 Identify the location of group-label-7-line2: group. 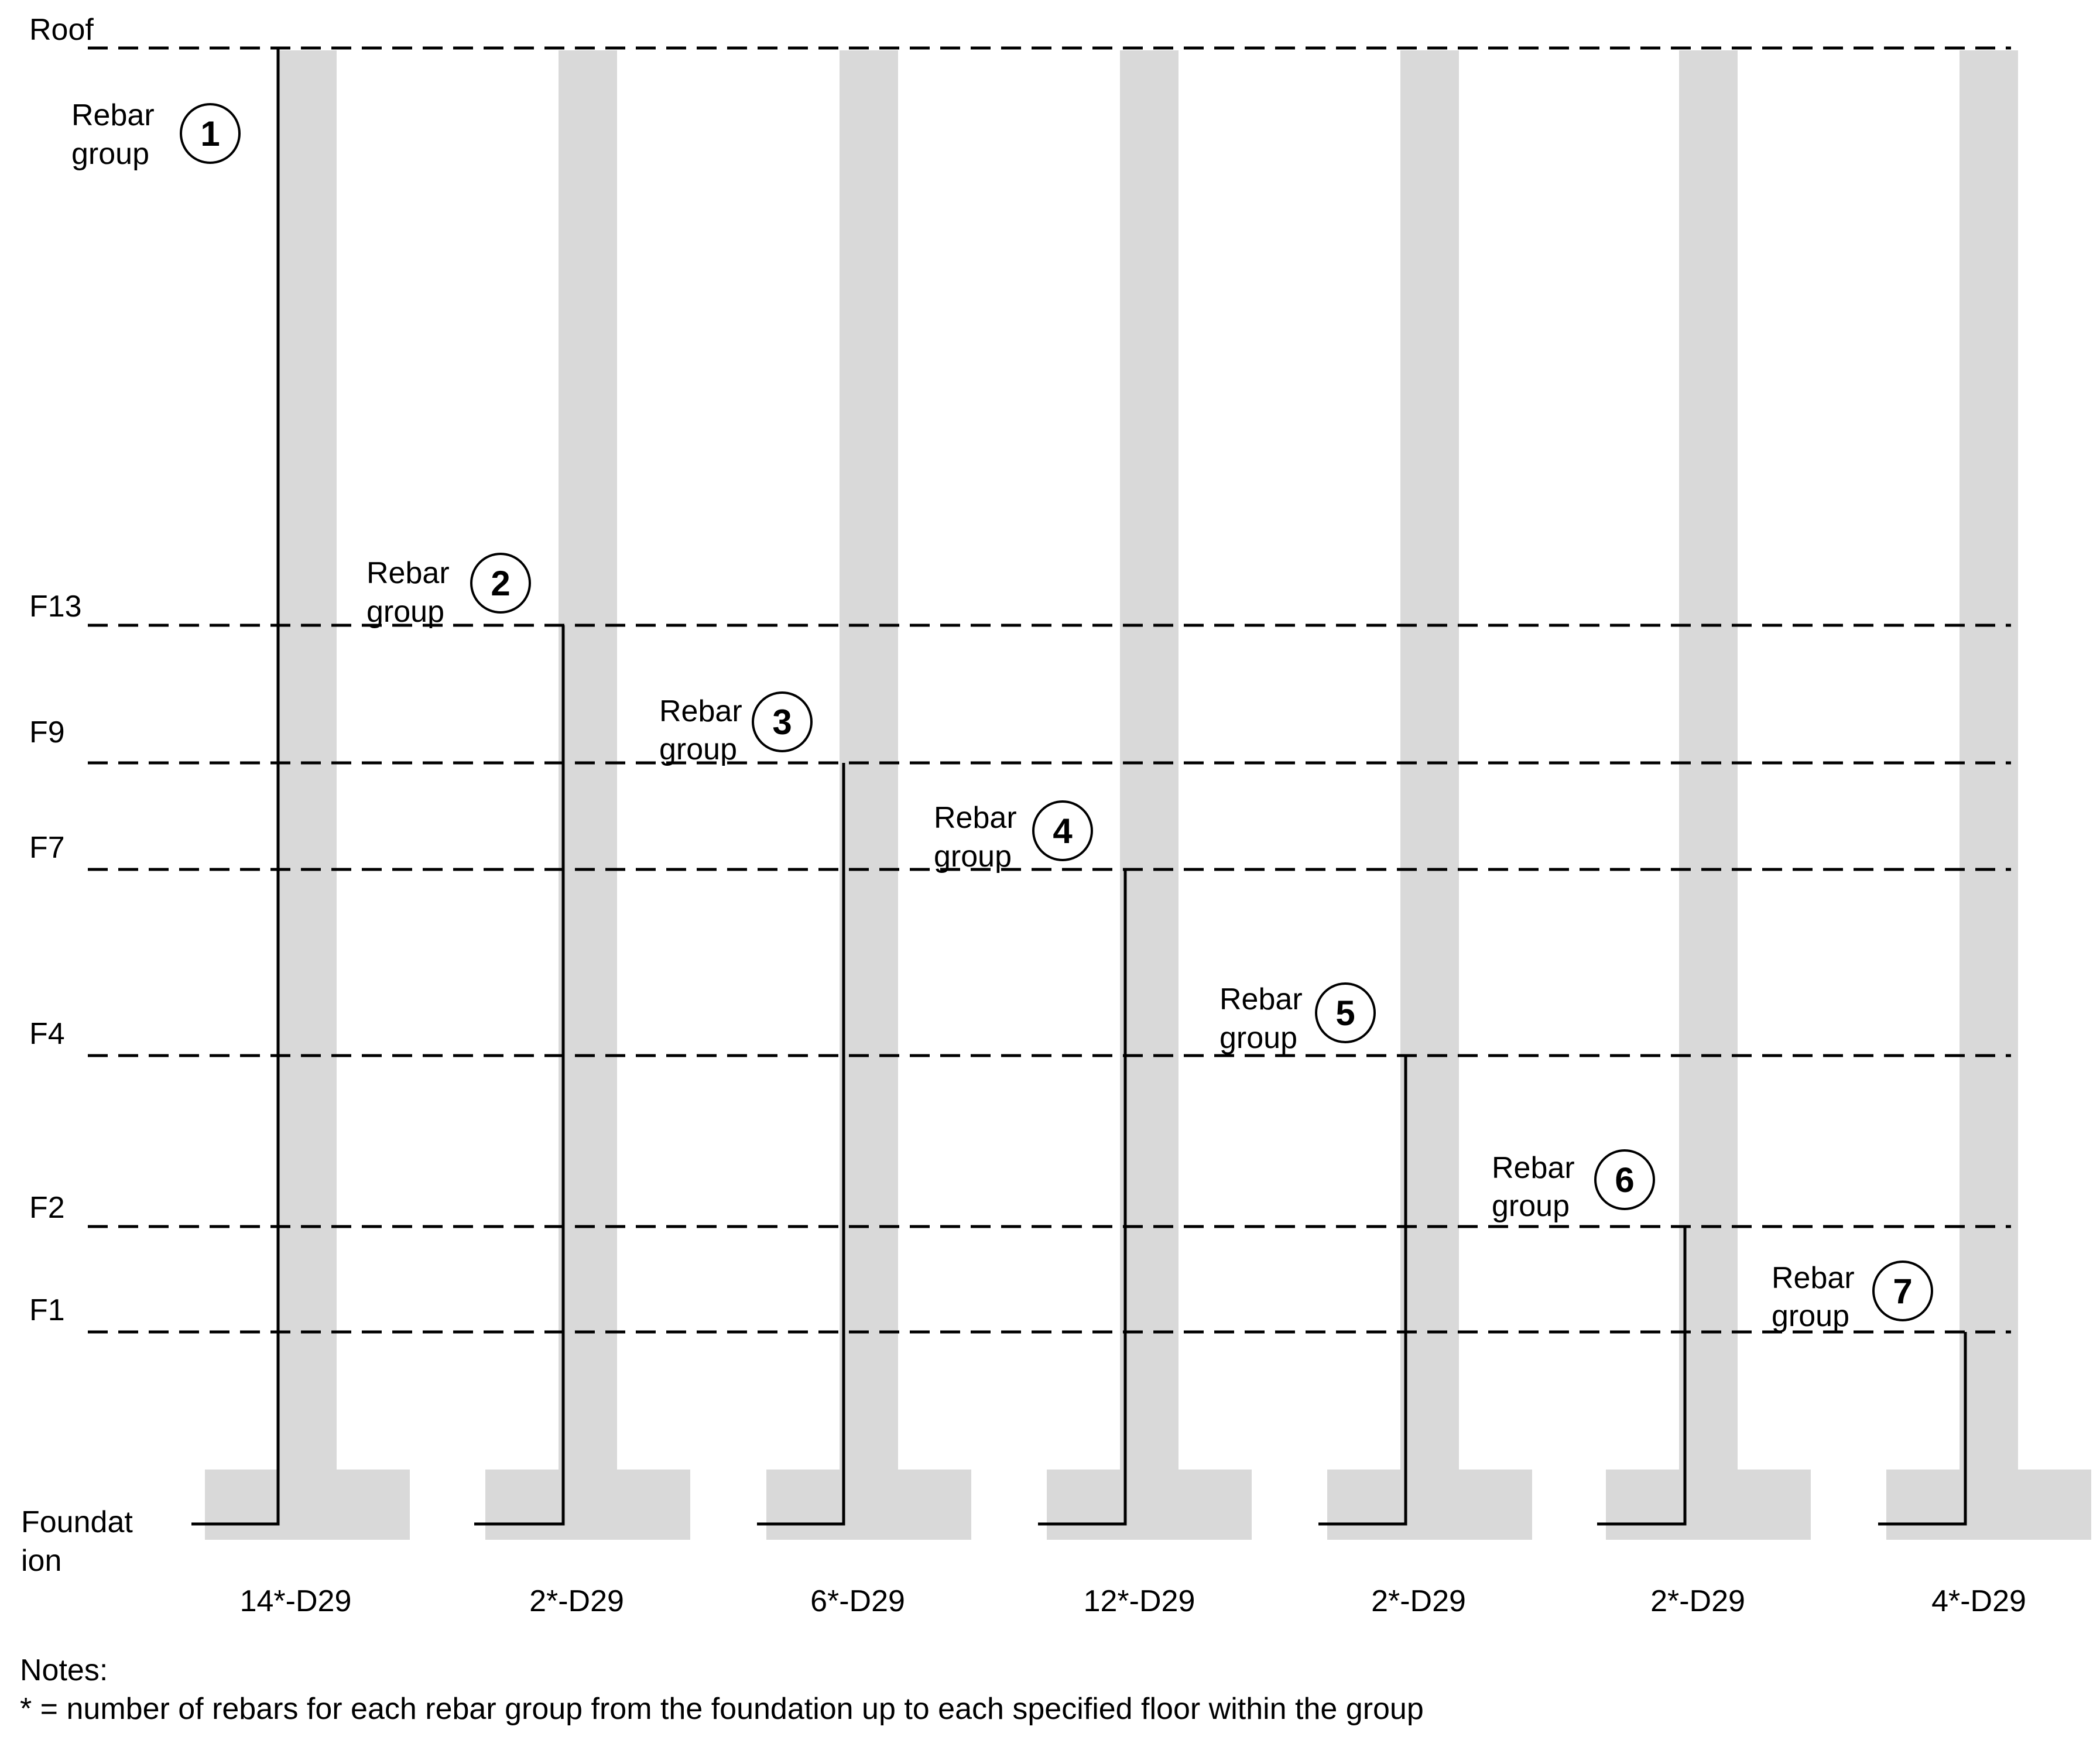
(1810, 1316).